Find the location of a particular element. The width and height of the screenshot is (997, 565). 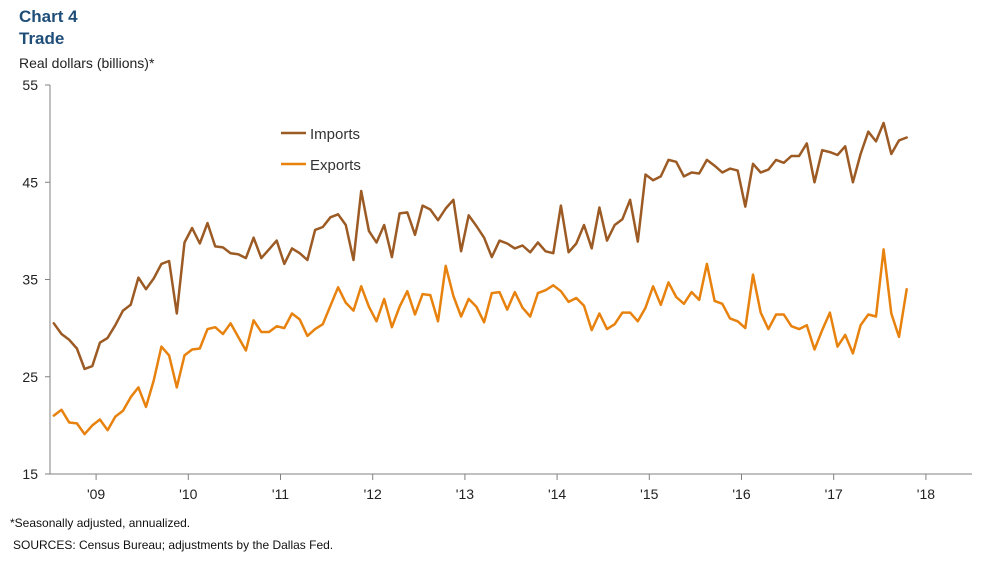

x-tick-label: '18 is located at coordinates (926, 494).